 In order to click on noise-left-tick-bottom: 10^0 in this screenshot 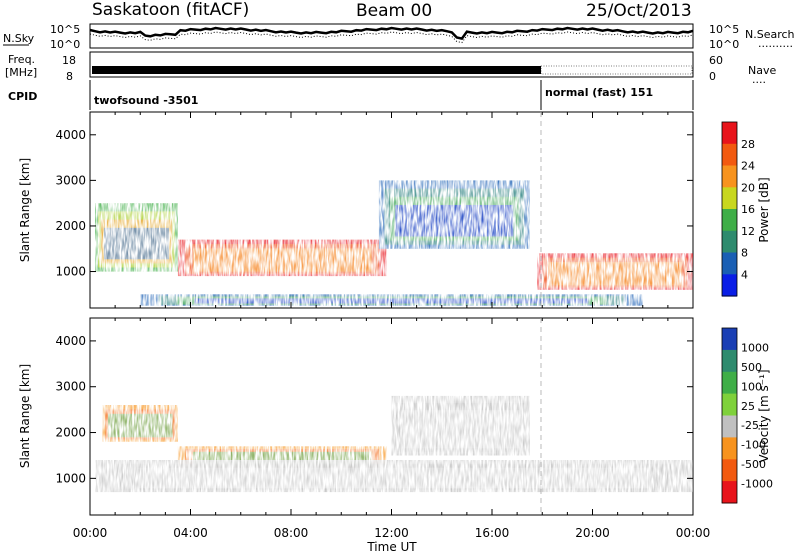, I will do `click(65, 44)`.